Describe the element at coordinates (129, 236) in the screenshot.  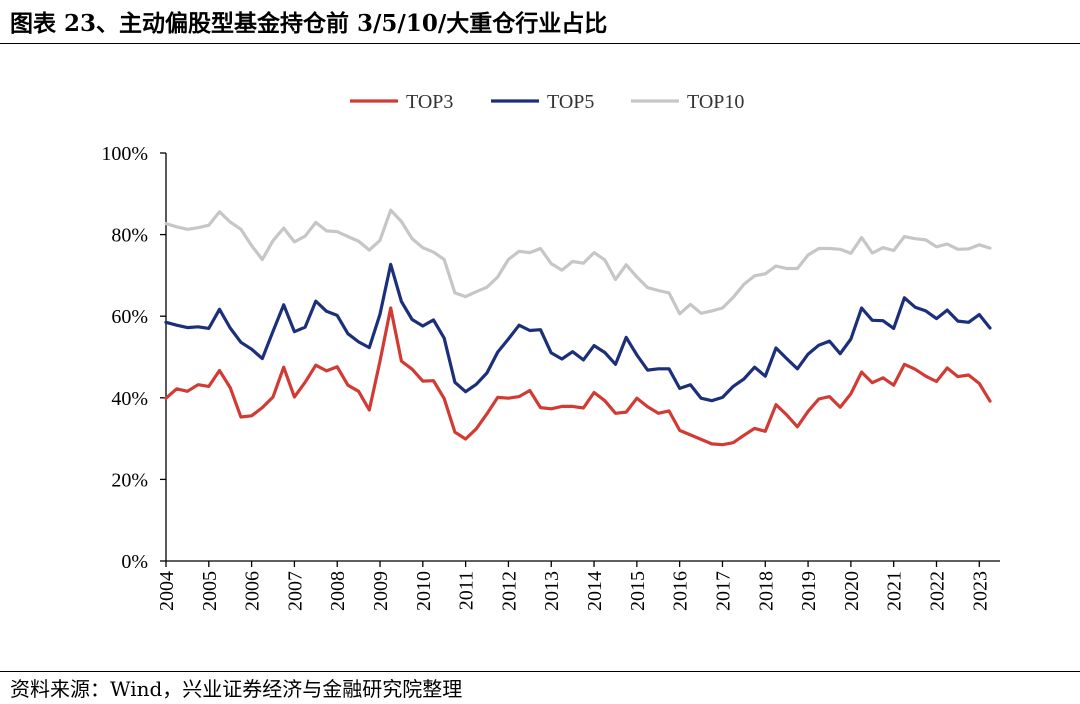
I see `y-tick-label: 80%` at that location.